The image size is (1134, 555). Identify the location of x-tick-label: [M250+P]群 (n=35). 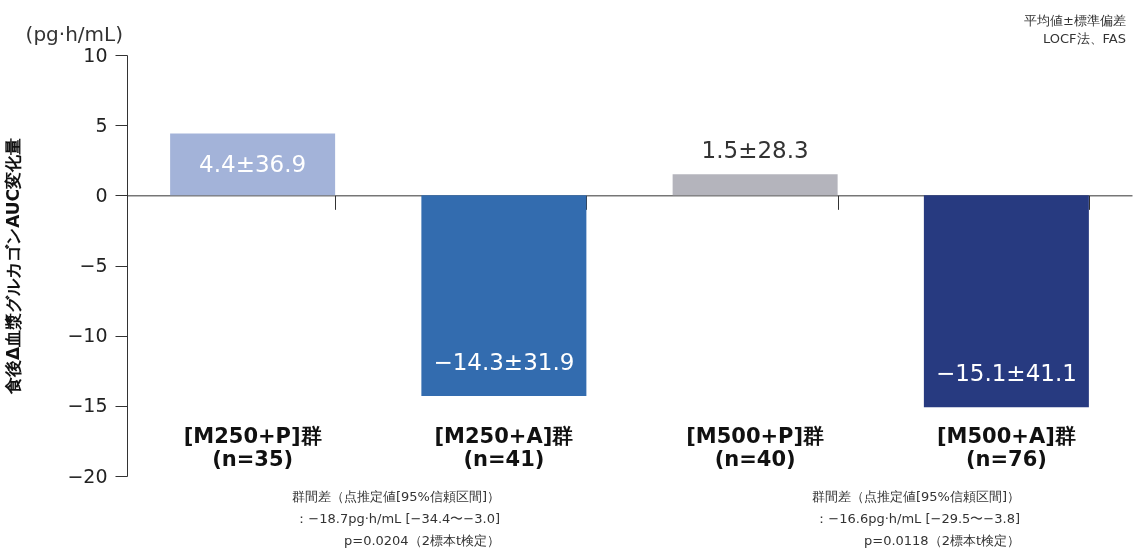
(252, 447).